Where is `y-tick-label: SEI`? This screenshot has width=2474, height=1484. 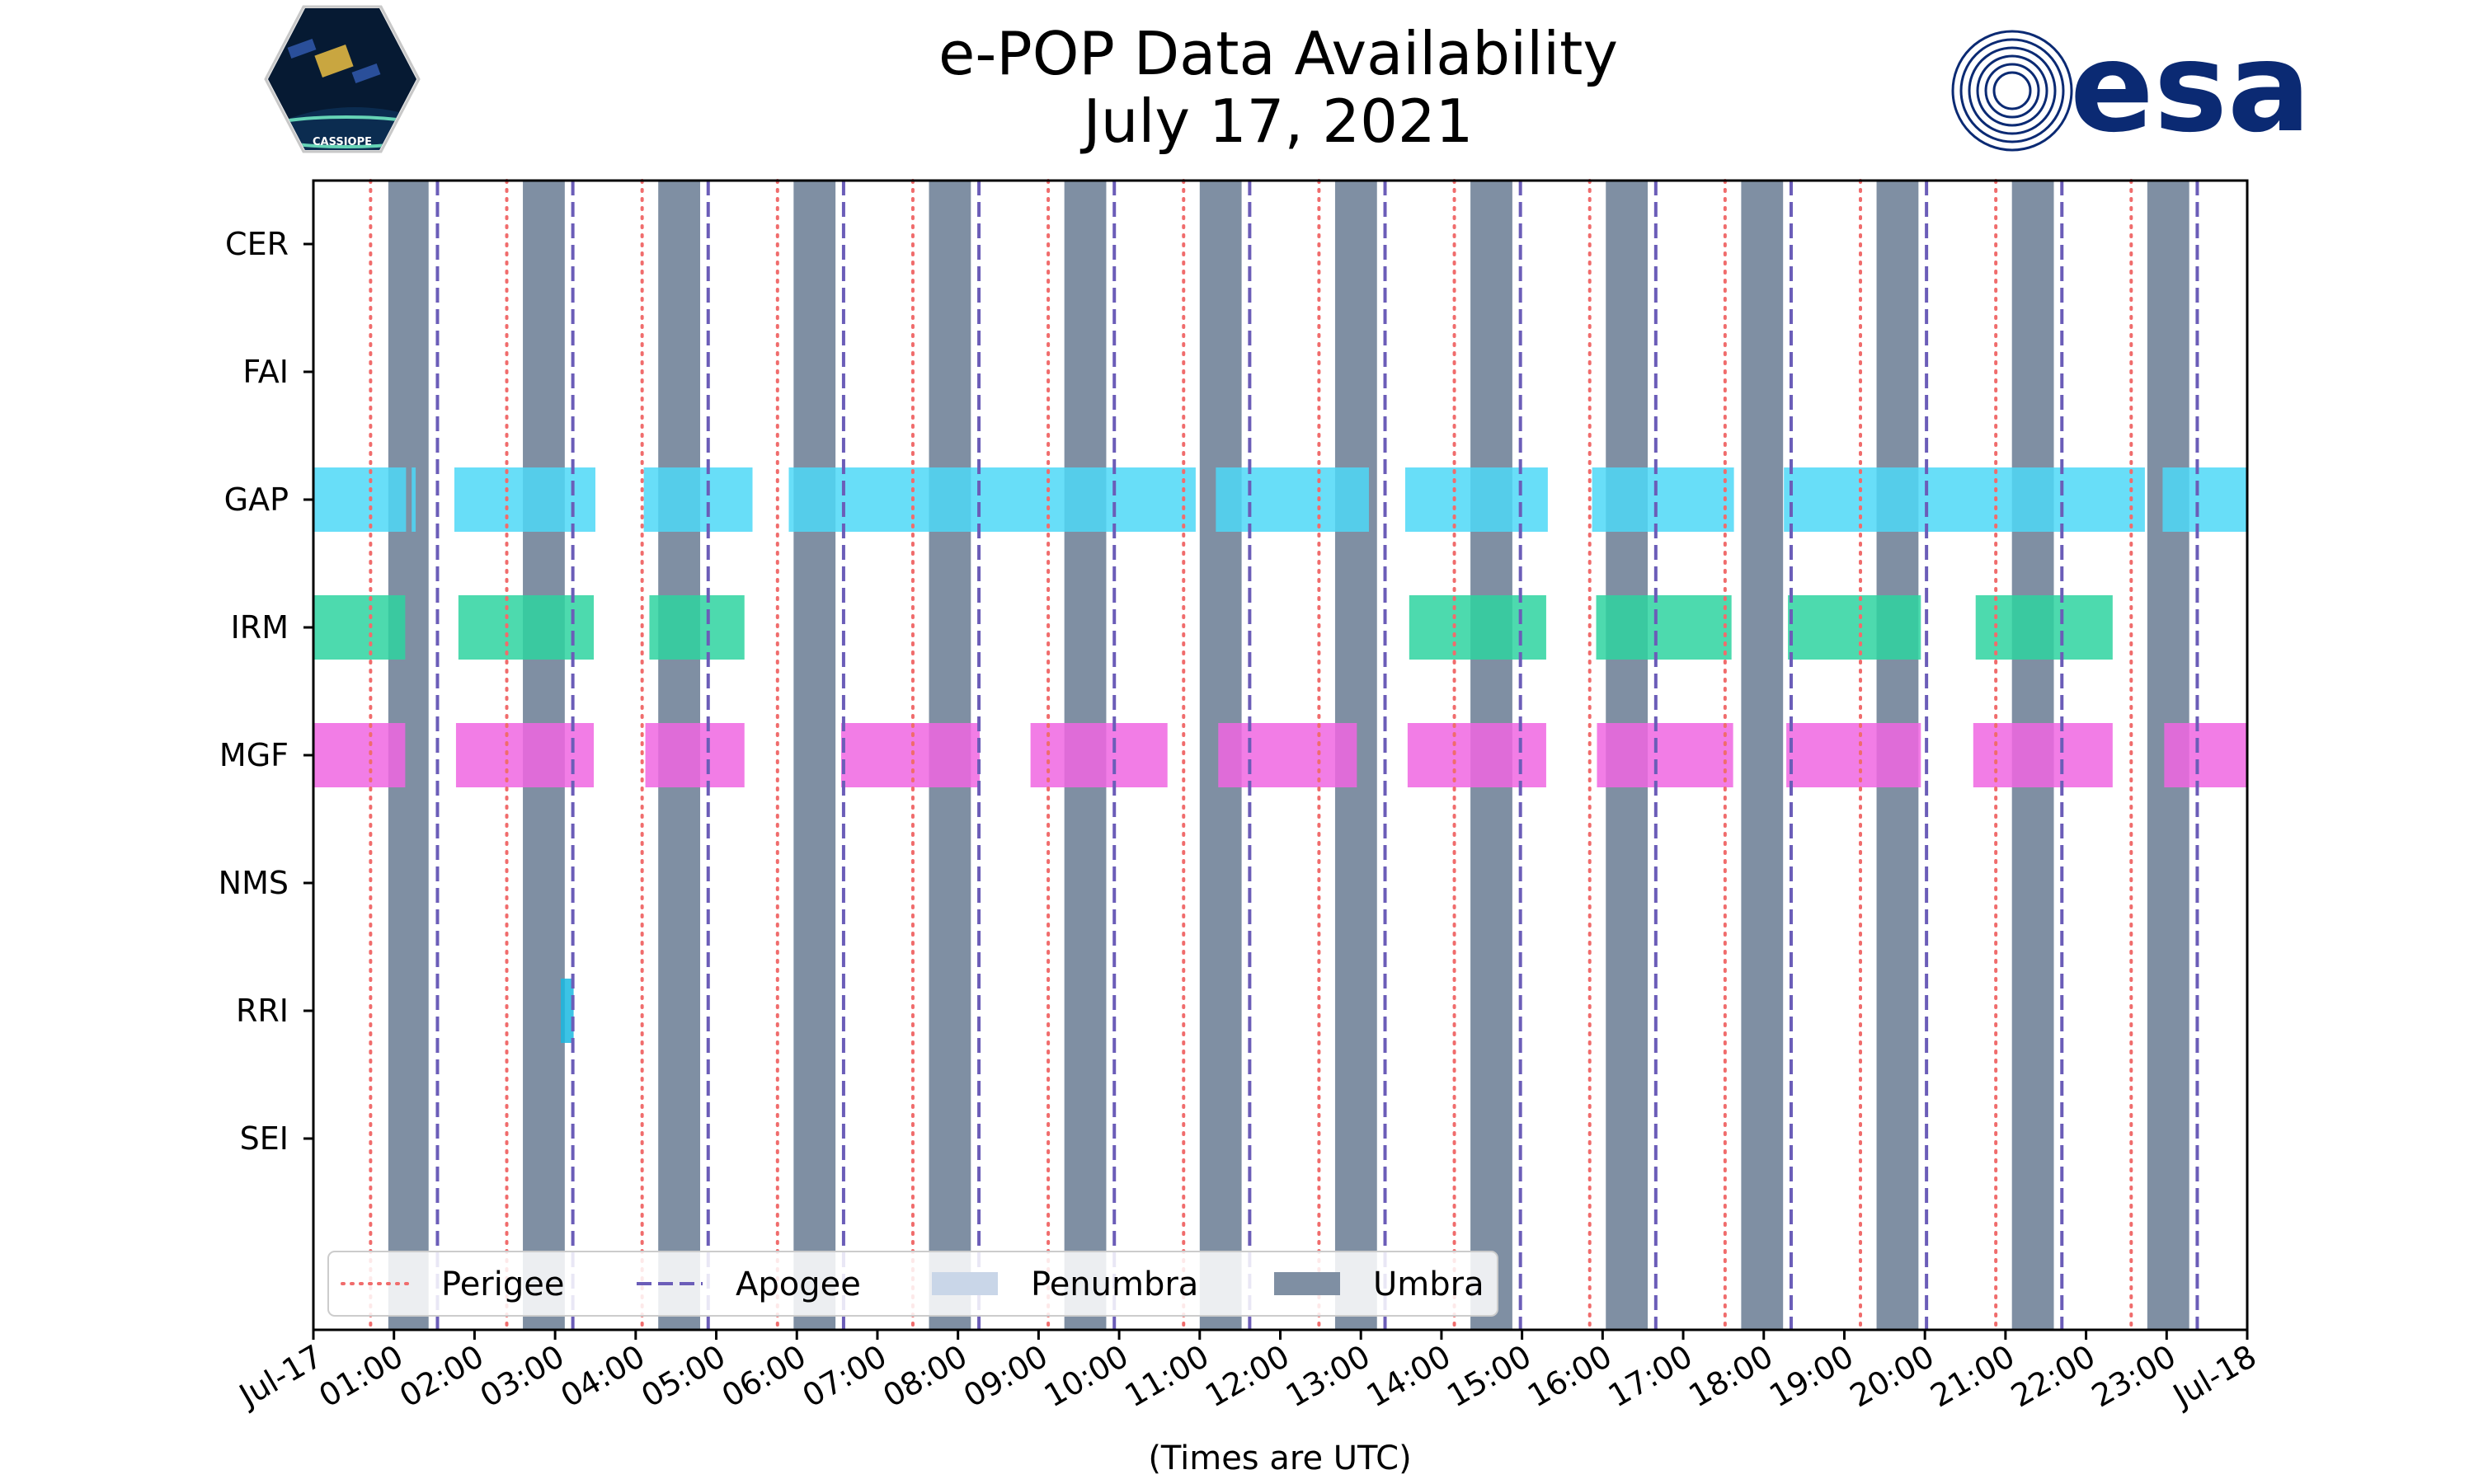 y-tick-label: SEI is located at coordinates (264, 1138).